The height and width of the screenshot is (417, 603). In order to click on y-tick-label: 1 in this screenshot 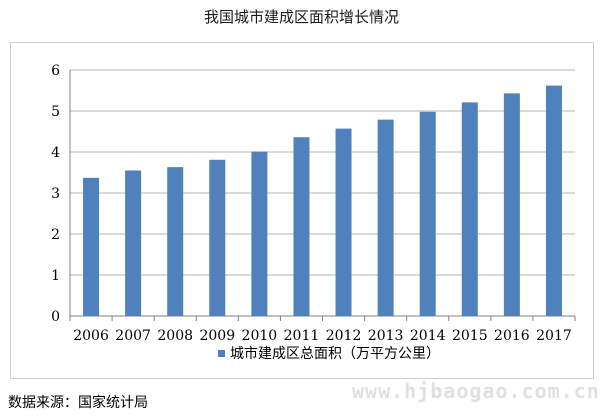, I will do `click(55, 276)`.